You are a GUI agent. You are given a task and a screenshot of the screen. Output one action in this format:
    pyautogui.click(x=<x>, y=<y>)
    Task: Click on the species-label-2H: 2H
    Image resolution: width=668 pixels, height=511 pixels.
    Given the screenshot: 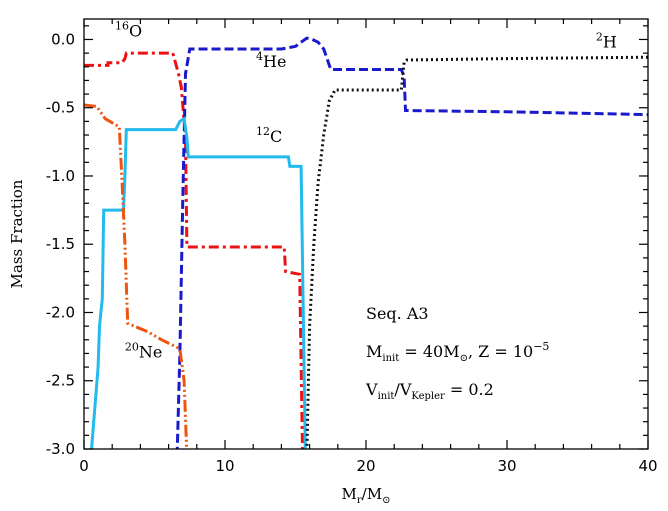 What is the action you would take?
    pyautogui.click(x=606, y=41)
    